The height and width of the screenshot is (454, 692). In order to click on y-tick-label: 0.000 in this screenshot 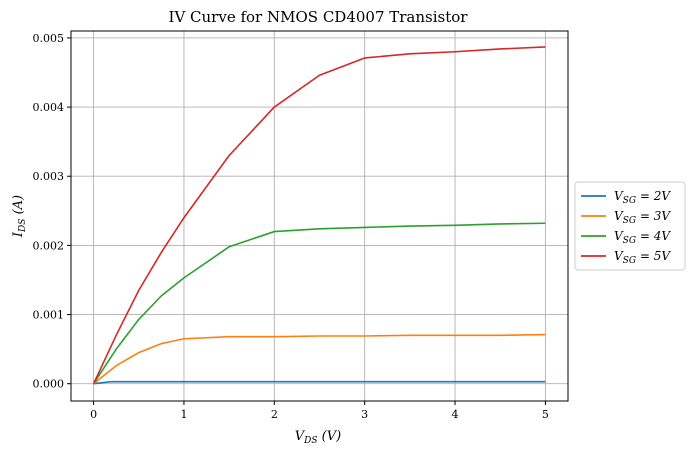, I will do `click(49, 384)`.